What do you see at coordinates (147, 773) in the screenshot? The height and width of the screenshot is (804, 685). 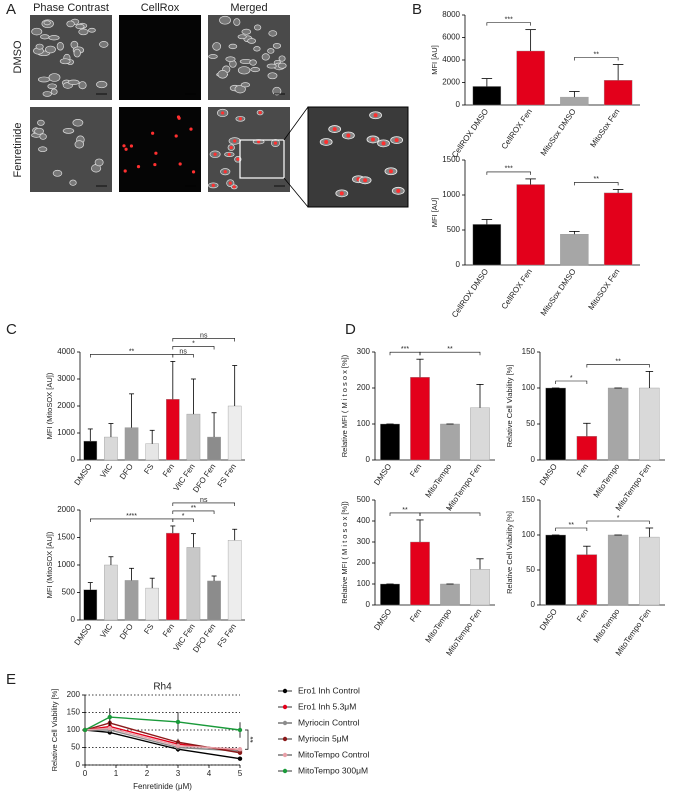 I see `x-tick-label: 2` at bounding box center [147, 773].